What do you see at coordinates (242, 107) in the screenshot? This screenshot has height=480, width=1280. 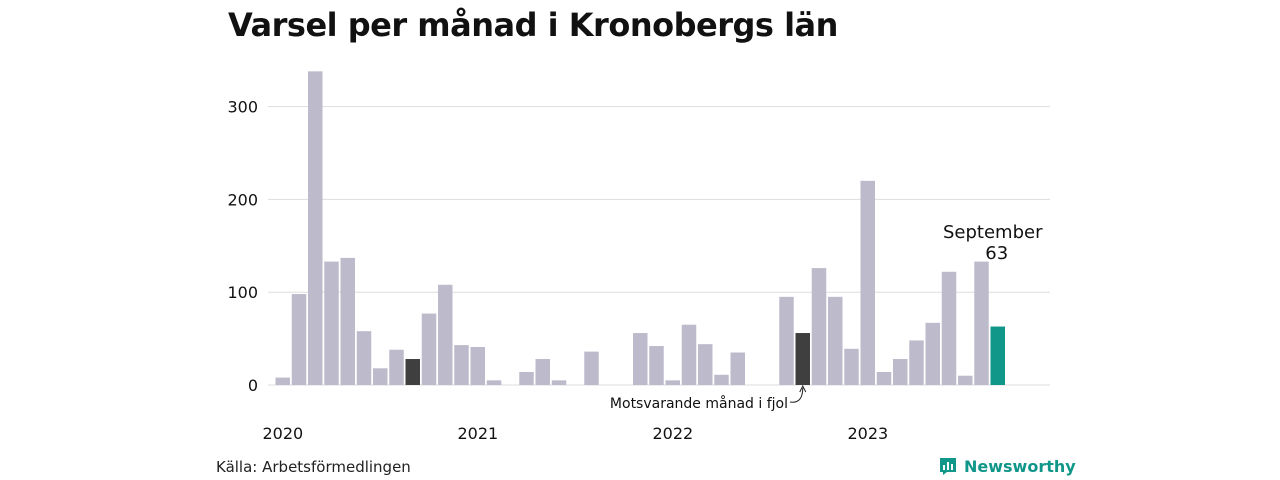 I see `y-tick-label: 300` at bounding box center [242, 107].